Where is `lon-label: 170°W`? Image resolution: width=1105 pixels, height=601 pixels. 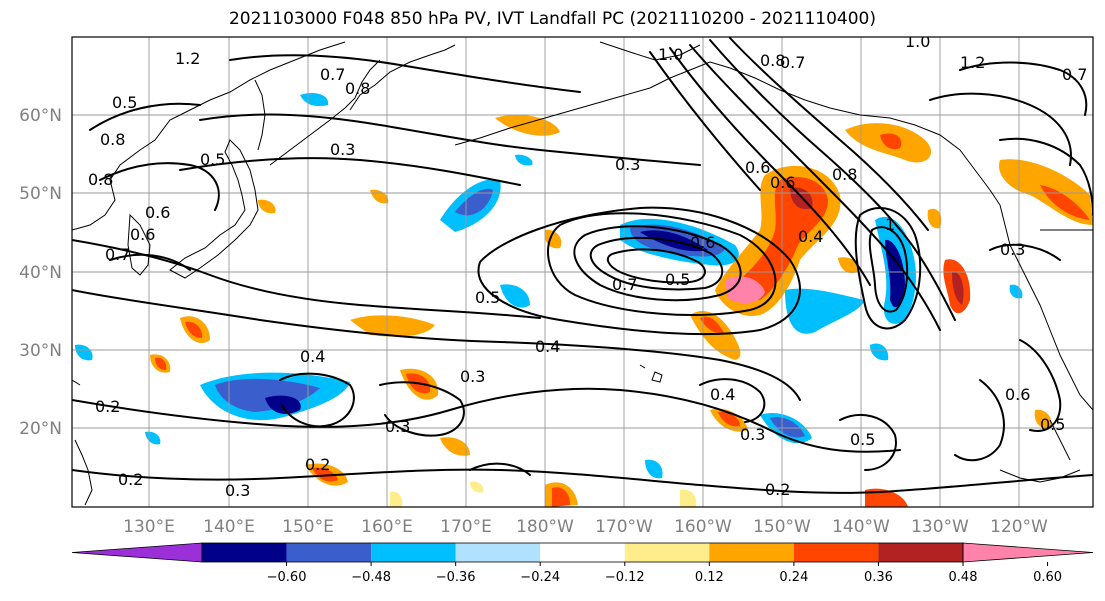 lon-label: 170°W is located at coordinates (624, 527).